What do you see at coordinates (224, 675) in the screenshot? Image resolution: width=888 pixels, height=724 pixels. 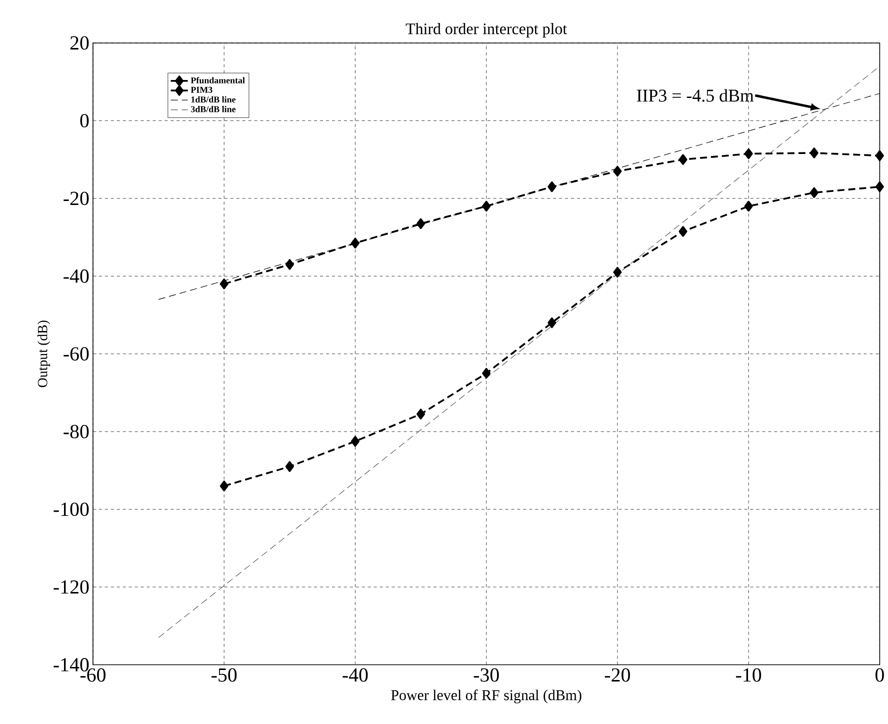 I see `x-tick-label: -50` at bounding box center [224, 675].